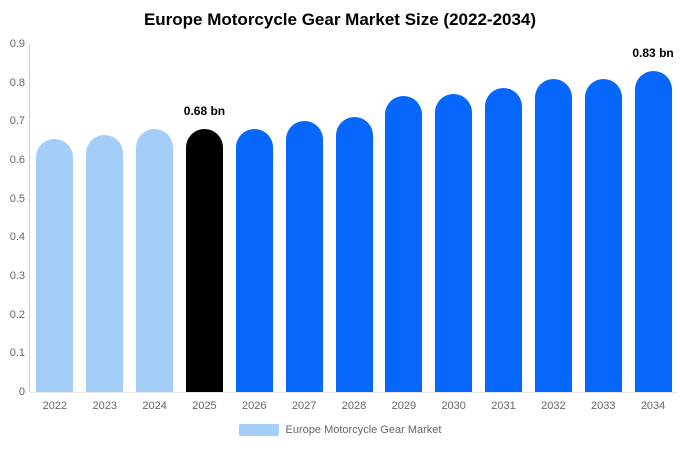 The width and height of the screenshot is (680, 450). What do you see at coordinates (104, 406) in the screenshot?
I see `x-axis-tick-label: 2023` at bounding box center [104, 406].